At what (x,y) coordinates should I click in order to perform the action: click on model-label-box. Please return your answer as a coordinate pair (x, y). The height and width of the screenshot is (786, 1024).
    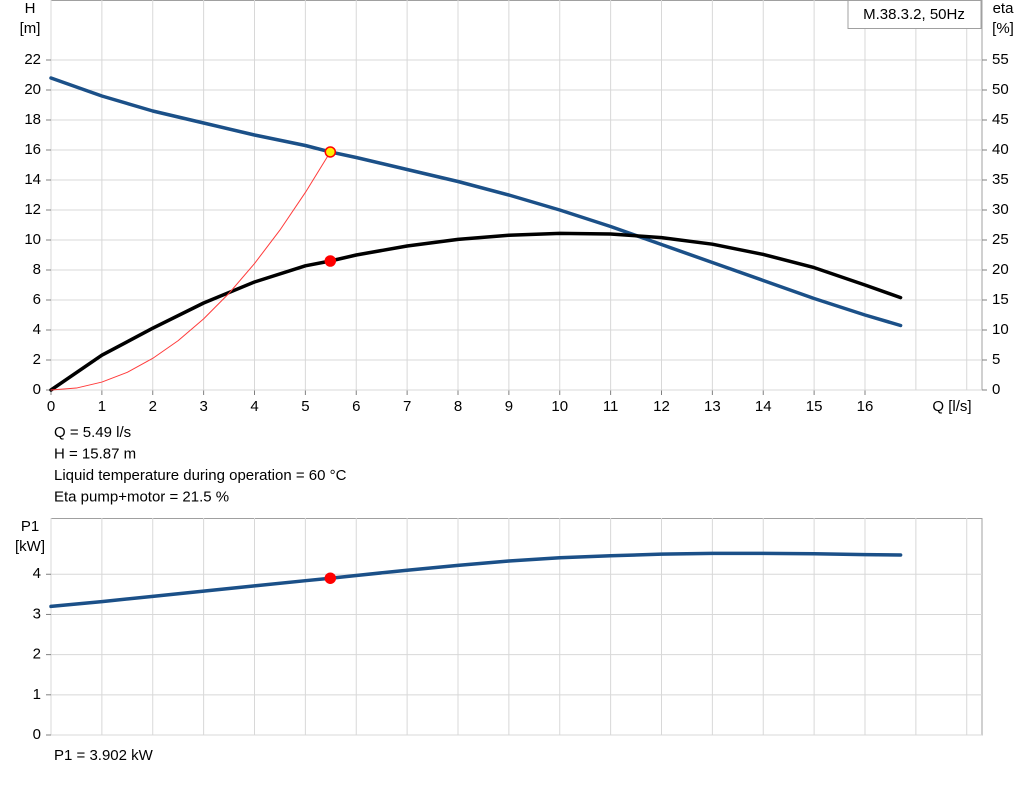
    Looking at the image, I should click on (914, 14).